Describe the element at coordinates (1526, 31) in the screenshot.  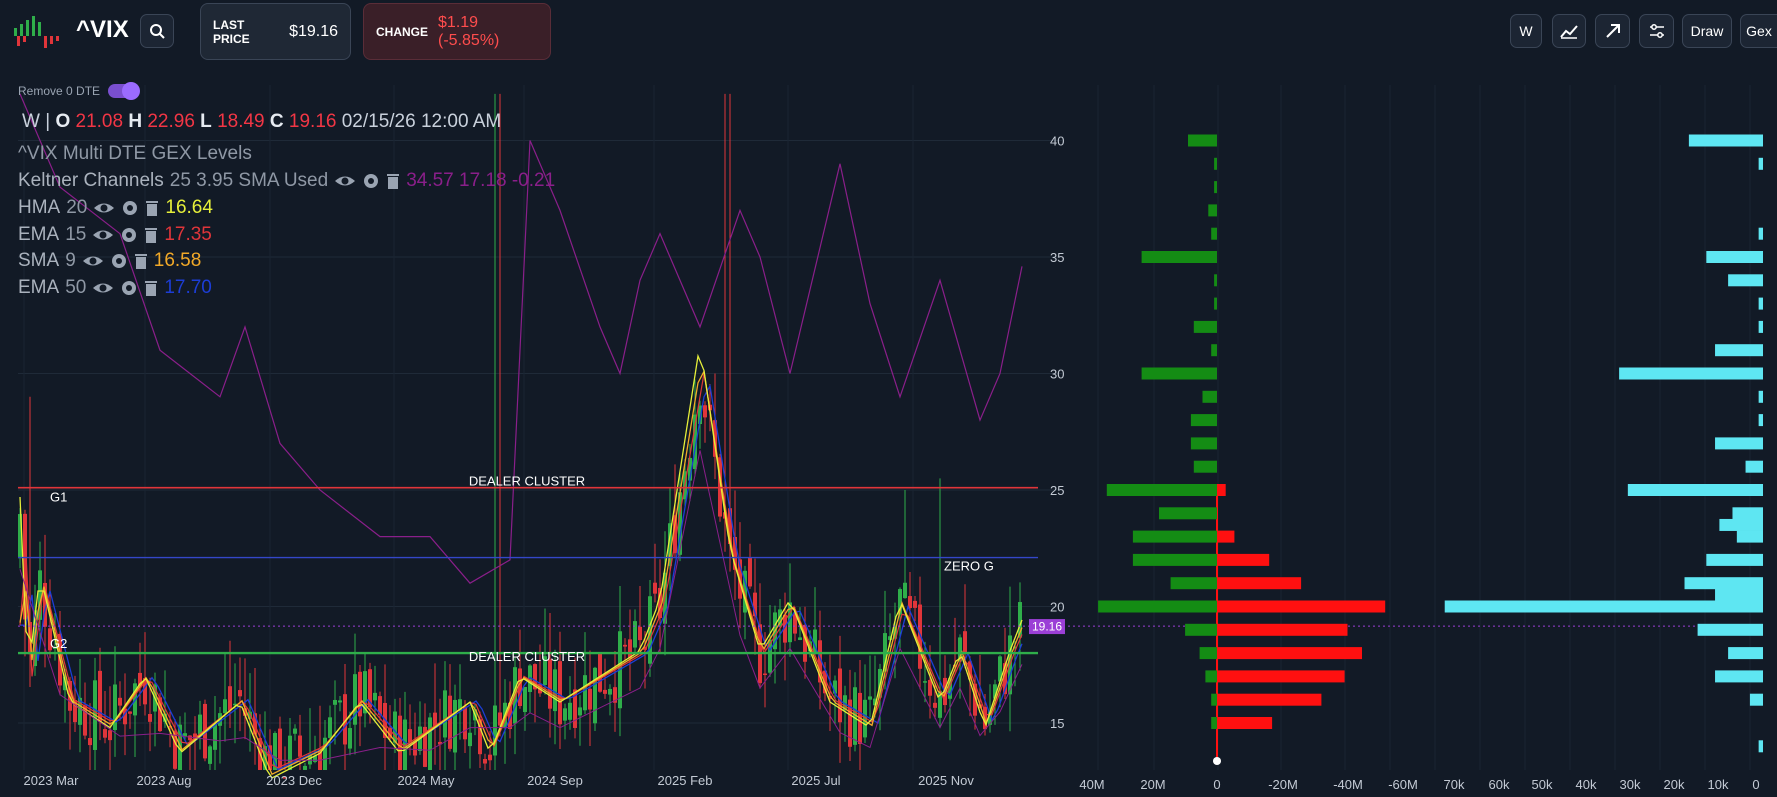
I see `interval-button: W` at that location.